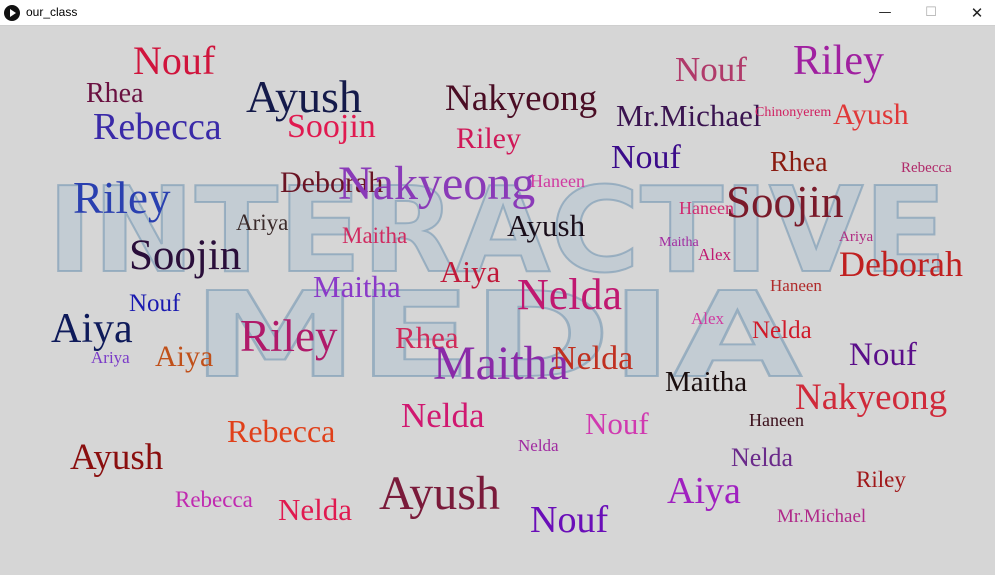 The width and height of the screenshot is (995, 575). I want to click on window-titlebar: our_class — ☐ ✕, so click(497, 13).